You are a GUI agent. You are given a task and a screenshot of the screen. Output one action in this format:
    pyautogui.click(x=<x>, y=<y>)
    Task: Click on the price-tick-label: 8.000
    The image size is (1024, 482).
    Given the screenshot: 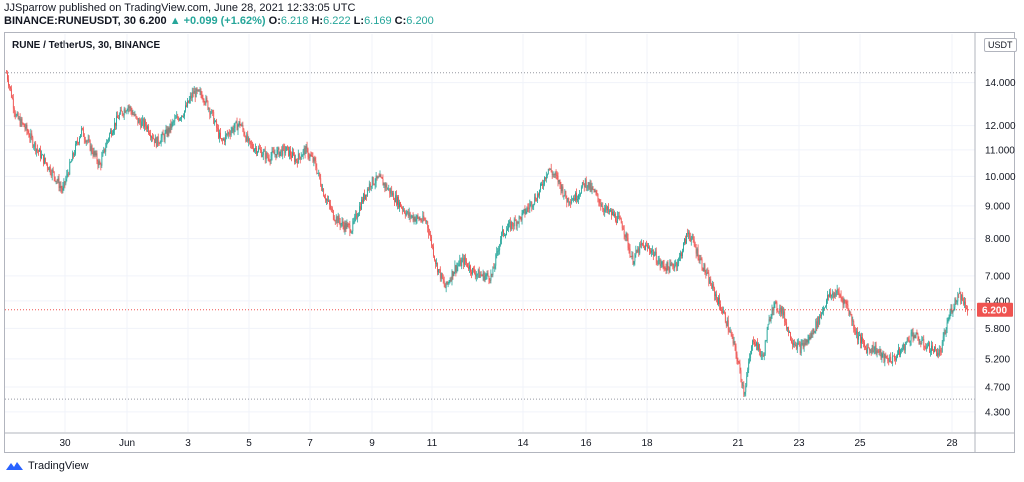 What is the action you would take?
    pyautogui.click(x=997, y=239)
    